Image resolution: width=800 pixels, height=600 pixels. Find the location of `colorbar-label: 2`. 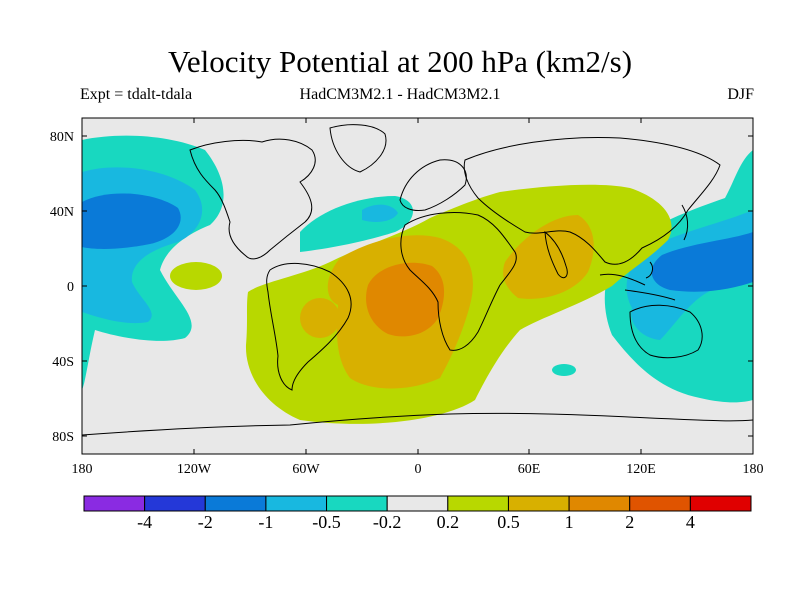

colorbar-label: 2 is located at coordinates (629, 522).